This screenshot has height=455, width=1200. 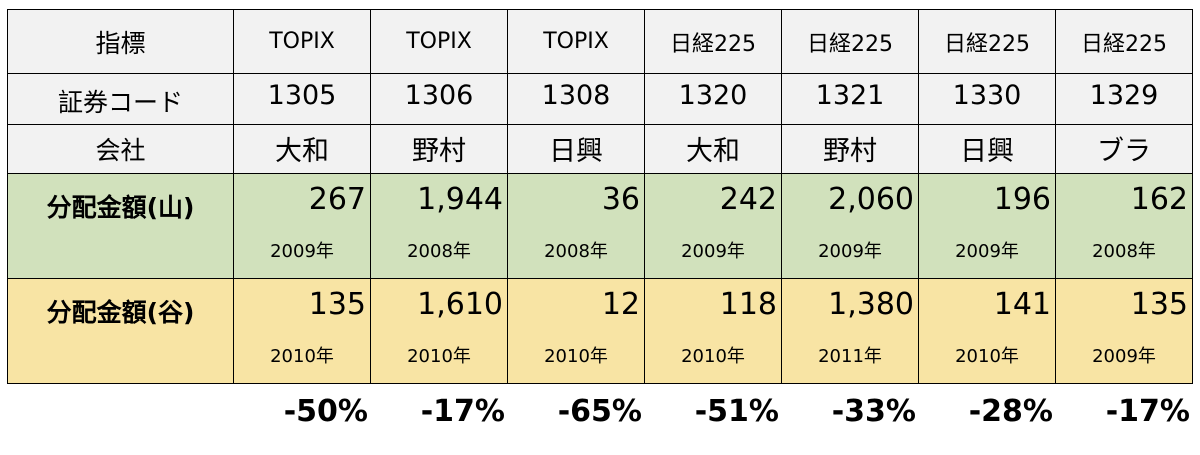 What do you see at coordinates (871, 304) in the screenshot?
I see `trough-value: 1,380` at bounding box center [871, 304].